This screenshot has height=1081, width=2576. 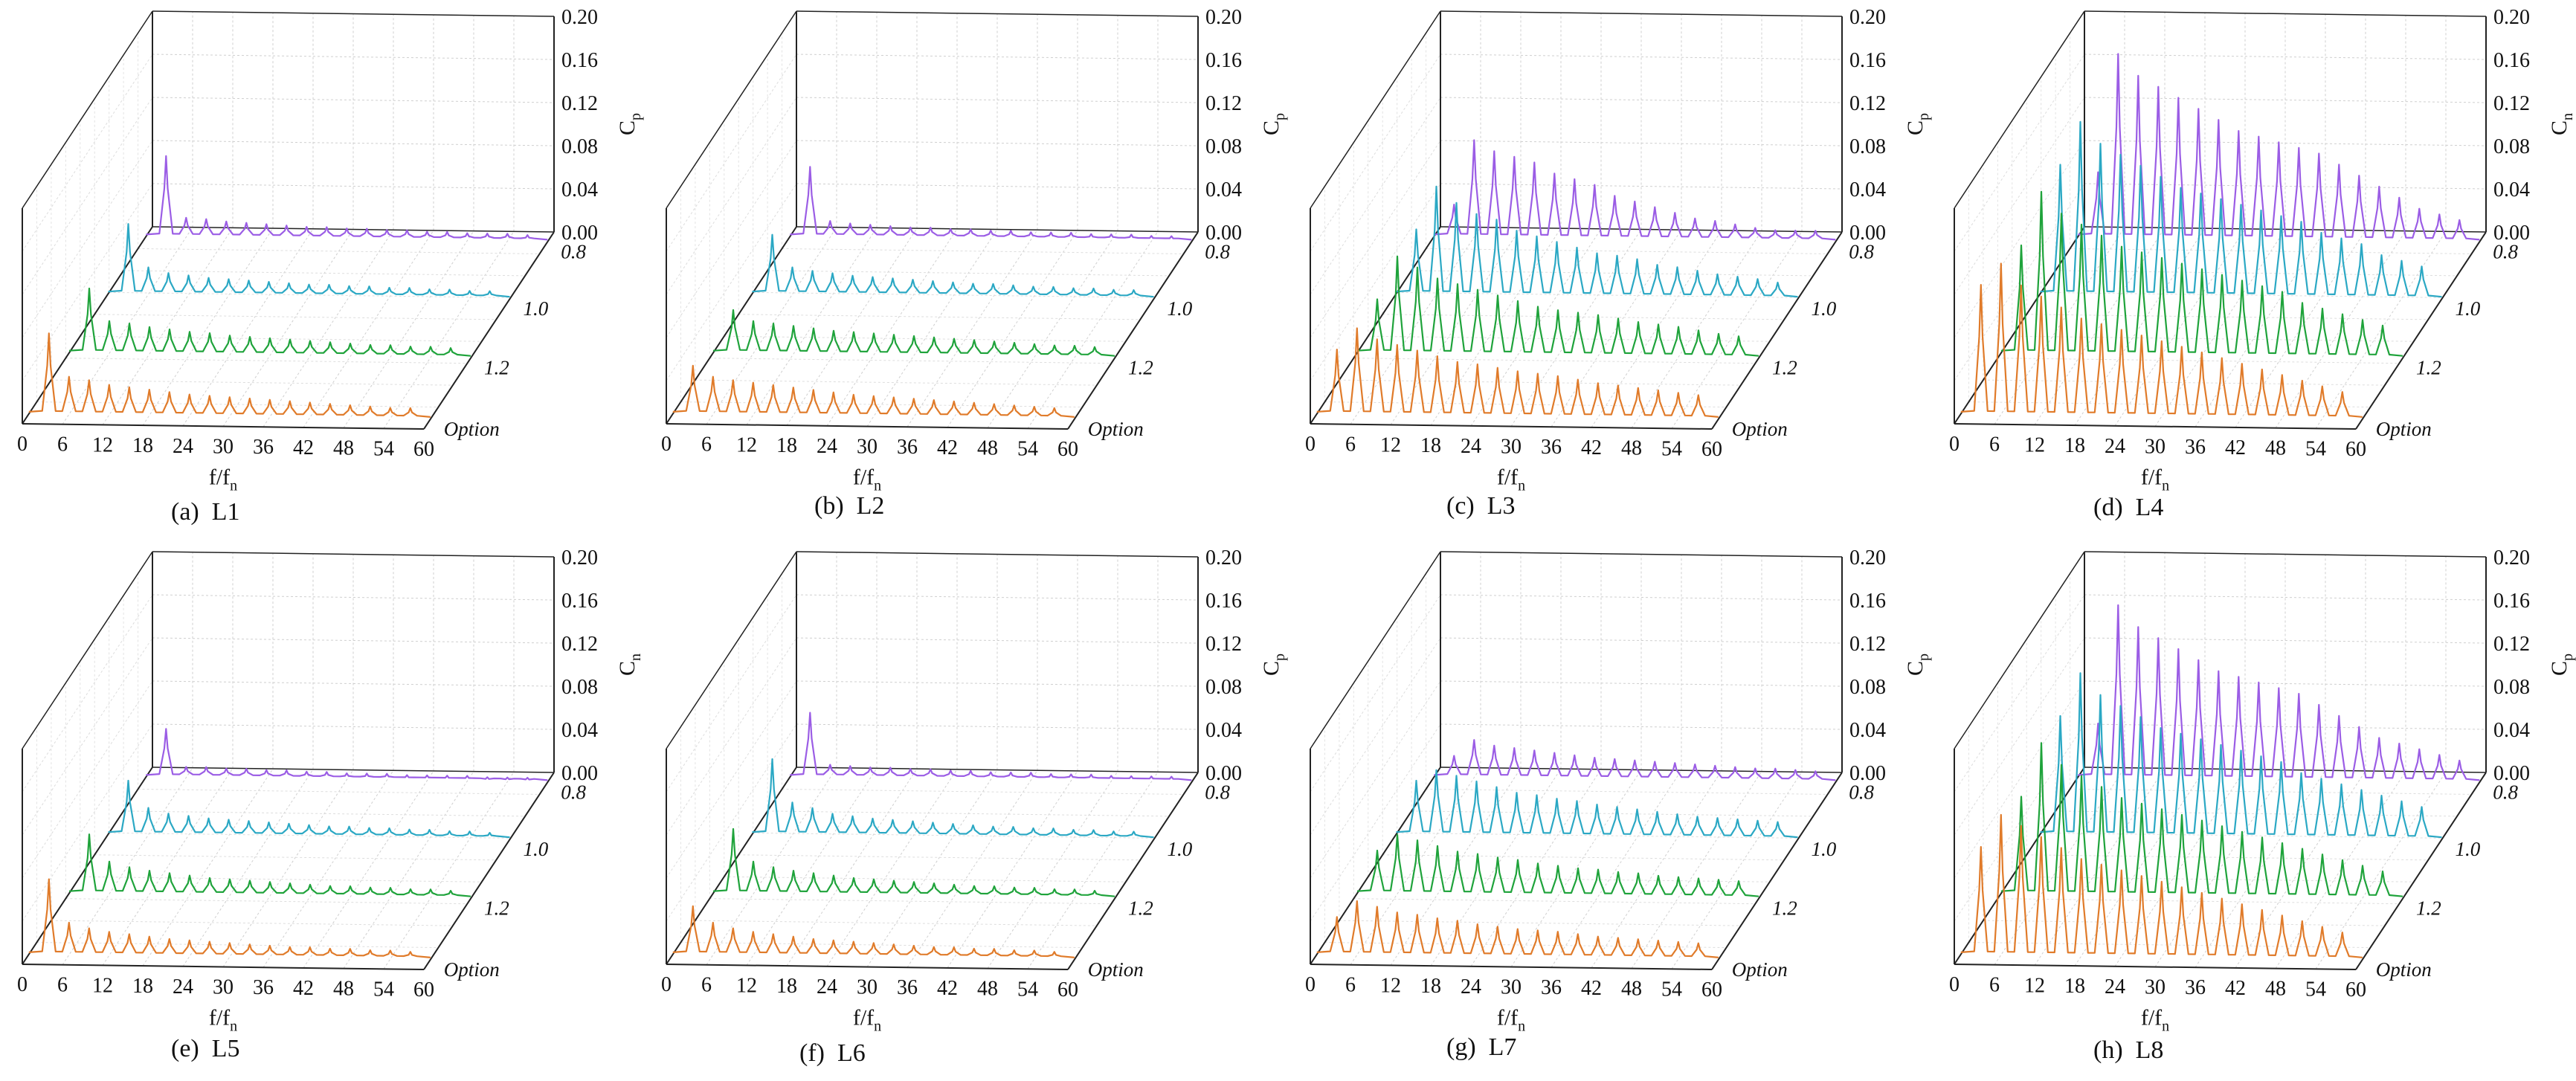 I want to click on x-axis-line, so click(x=2155, y=426).